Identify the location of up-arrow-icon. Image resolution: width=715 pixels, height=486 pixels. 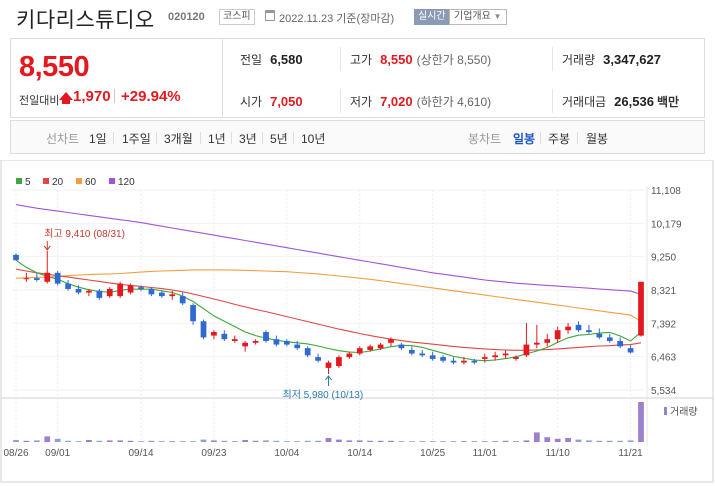
(66, 96).